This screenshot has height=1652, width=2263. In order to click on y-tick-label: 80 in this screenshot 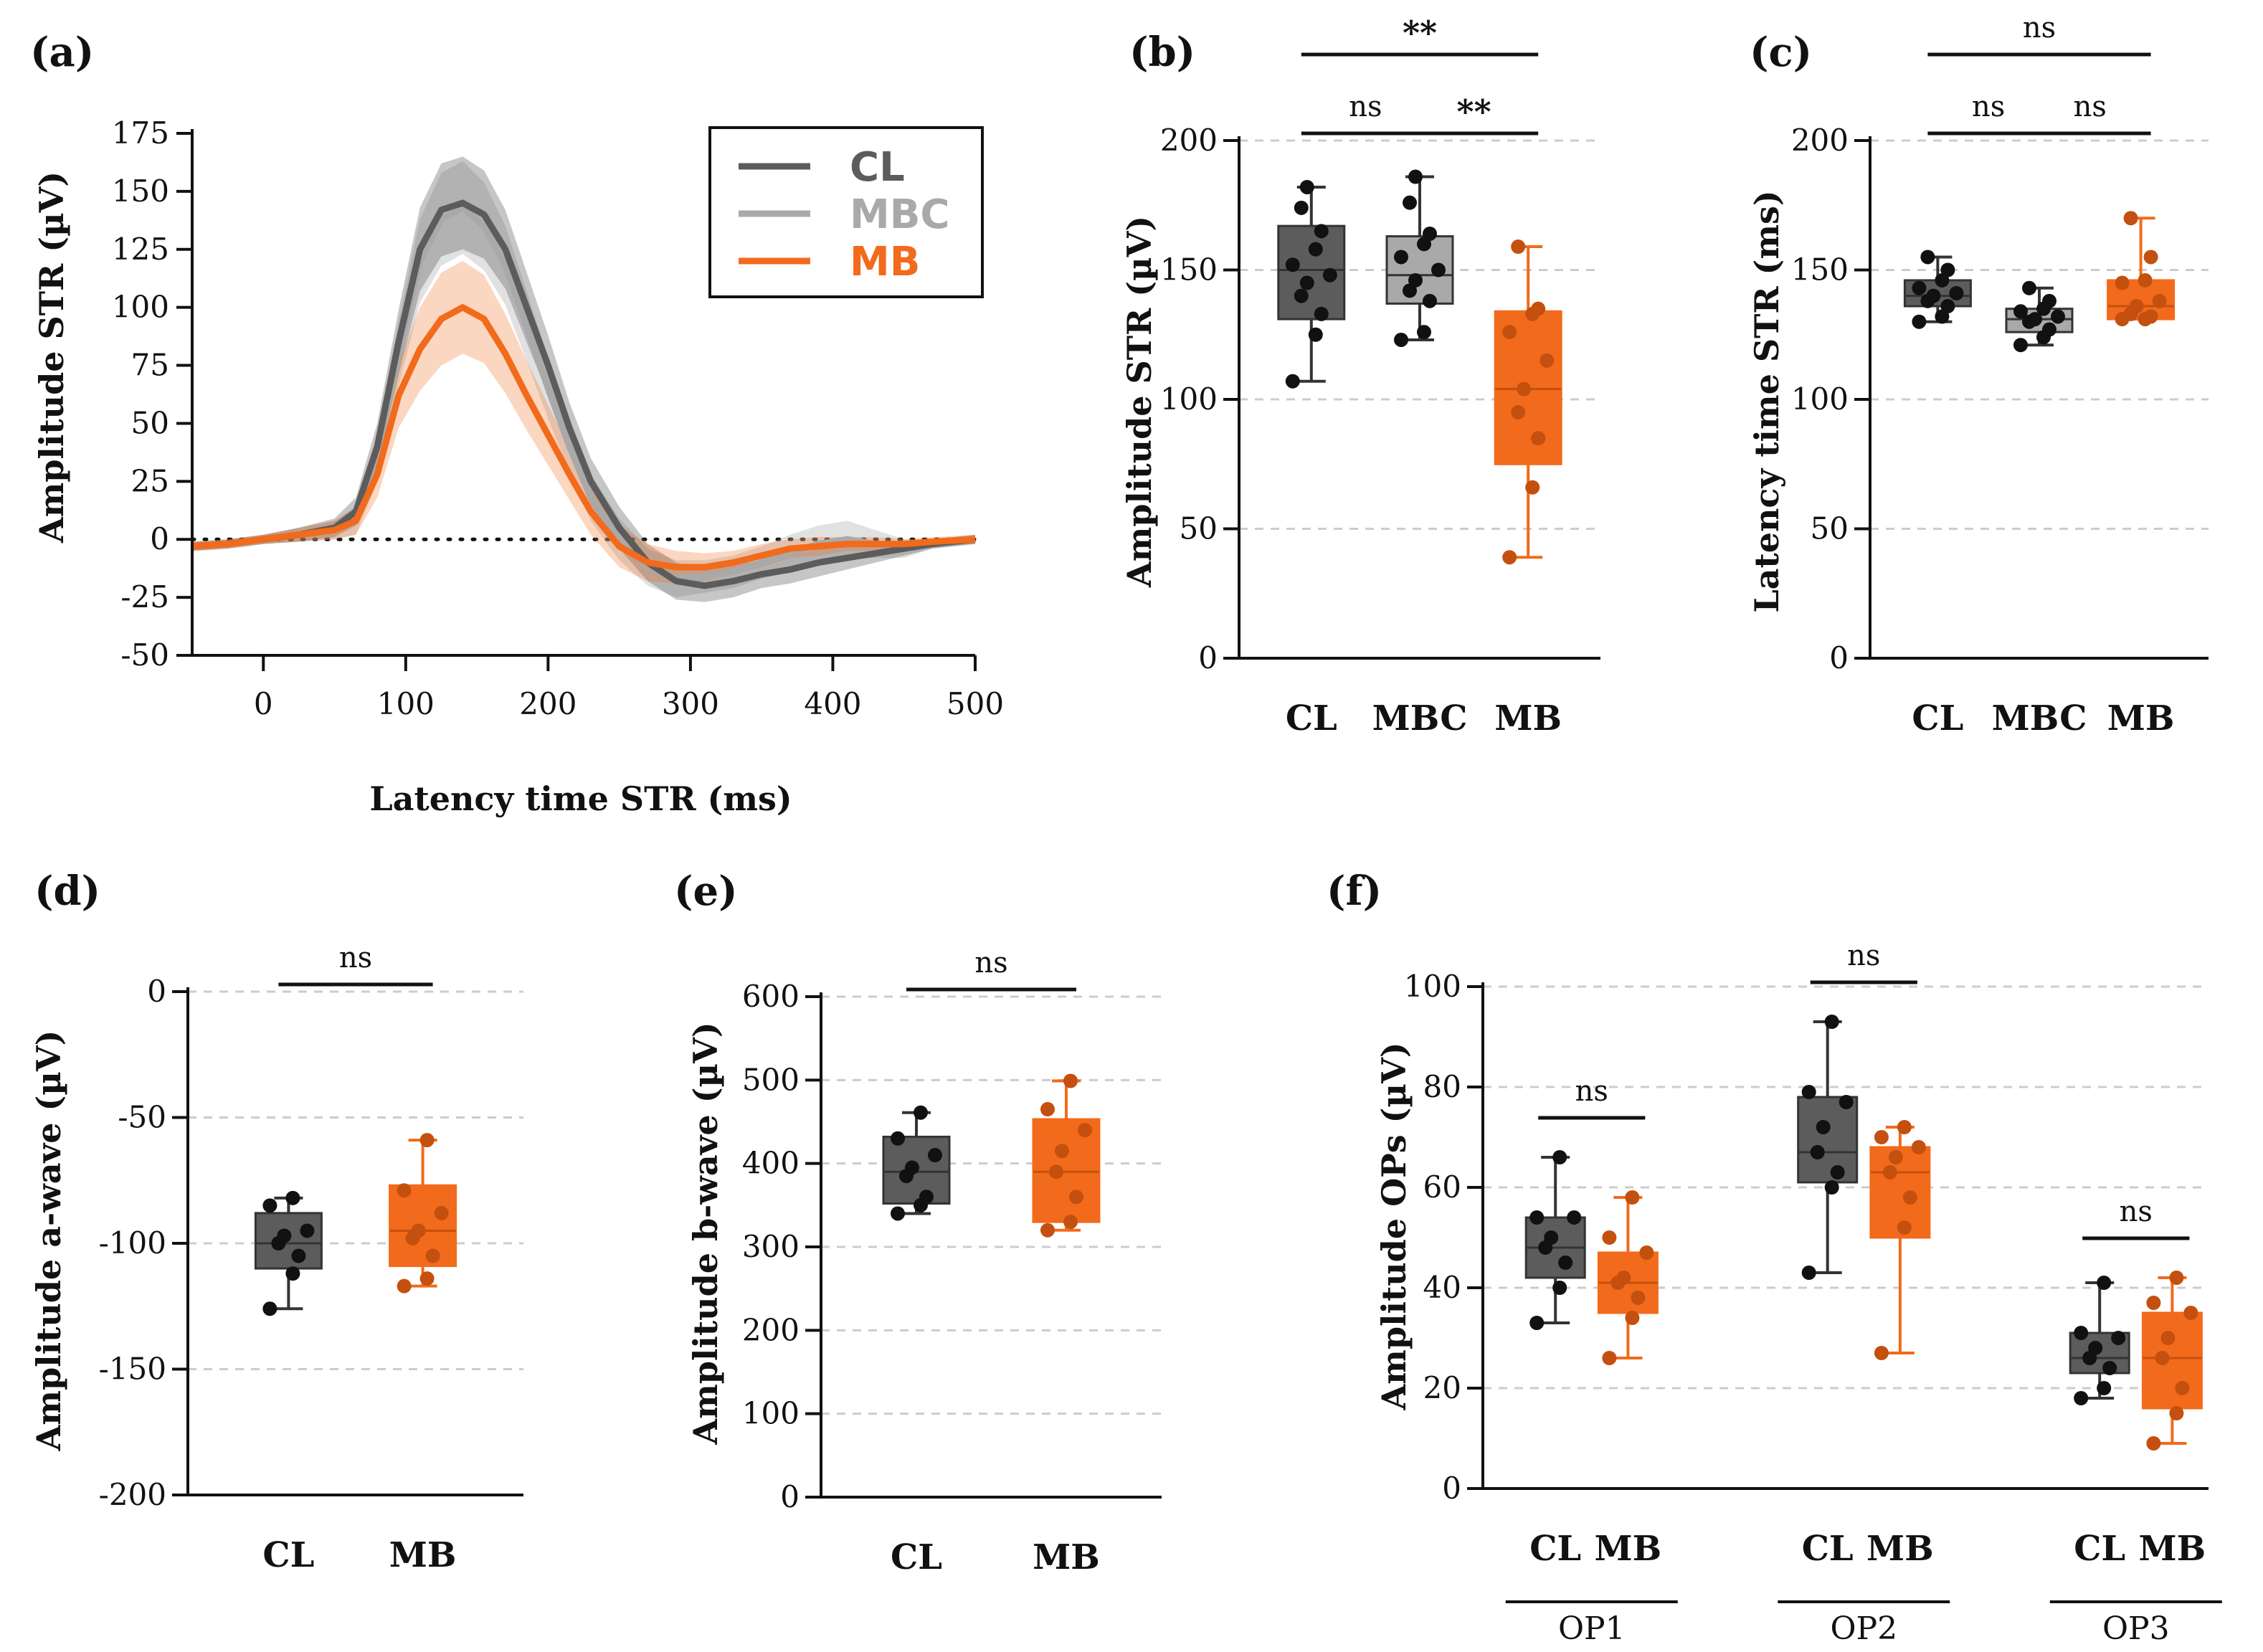, I will do `click(1442, 1086)`.